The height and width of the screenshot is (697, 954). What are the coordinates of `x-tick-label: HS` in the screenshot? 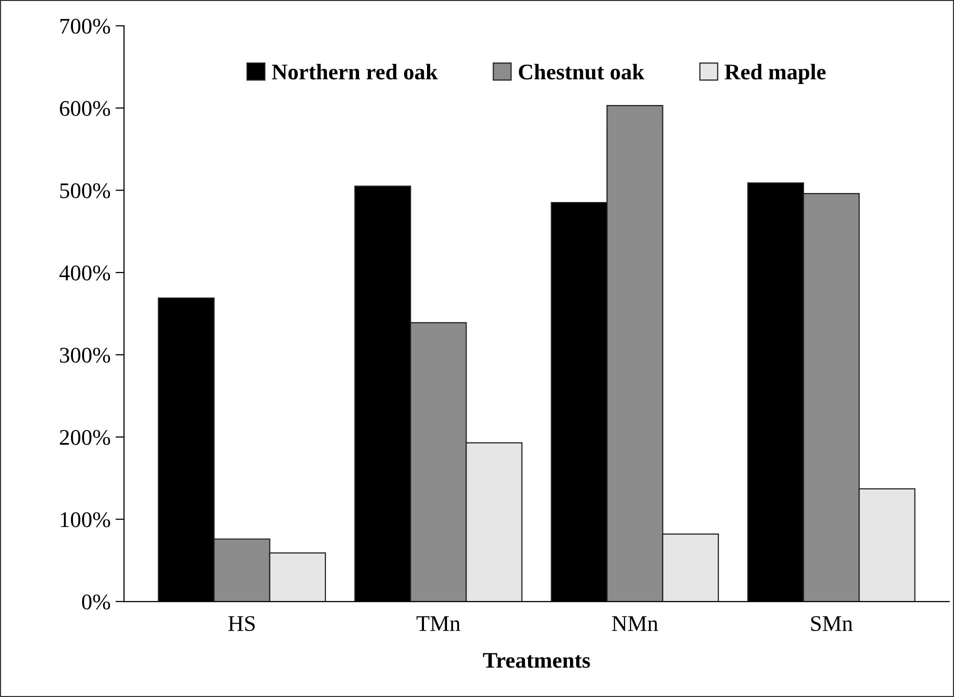 It's located at (241, 624).